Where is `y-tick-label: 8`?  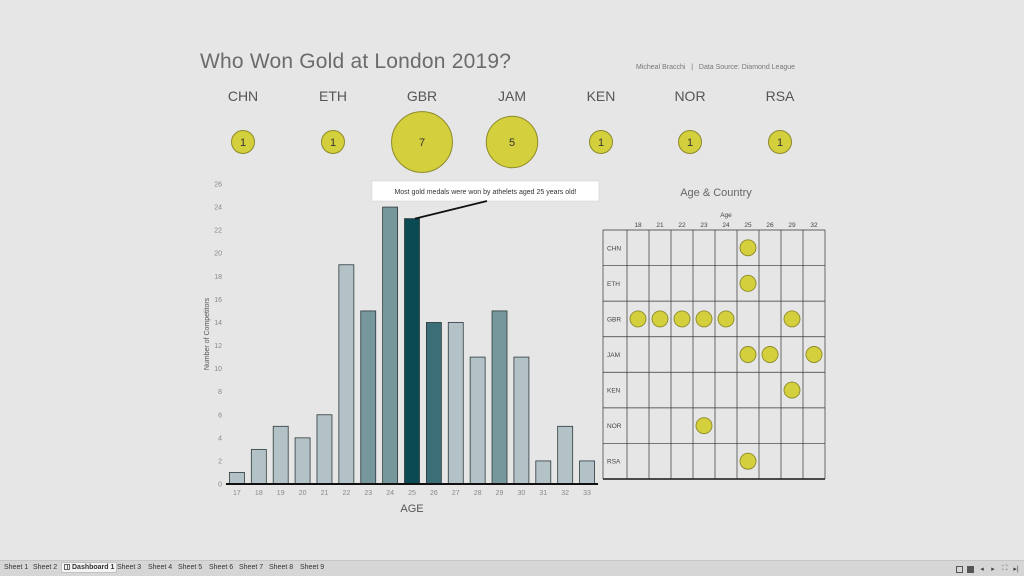 y-tick-label: 8 is located at coordinates (220, 392).